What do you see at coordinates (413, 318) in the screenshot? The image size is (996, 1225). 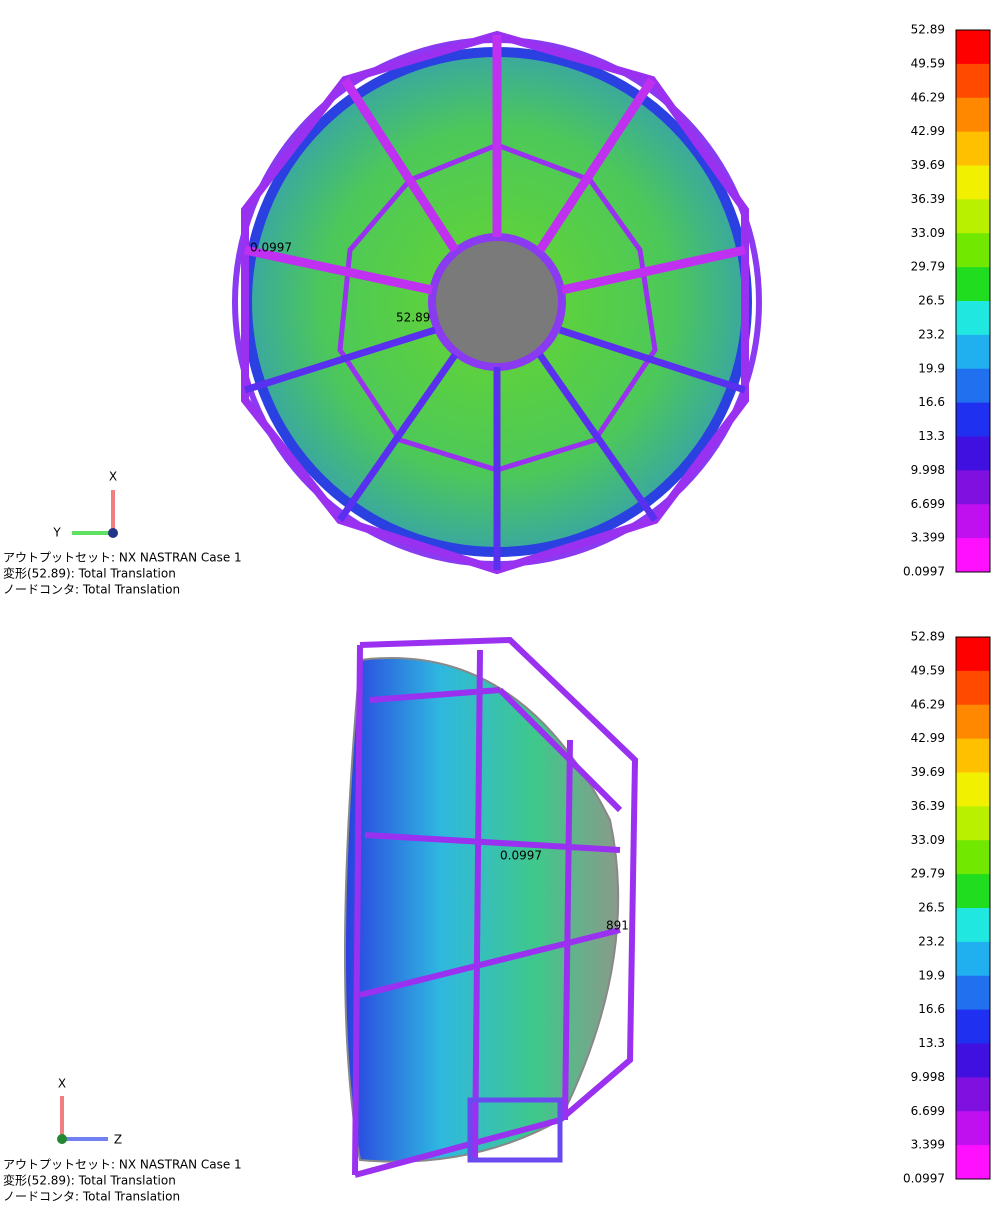 I see `probe-label: 52.89` at bounding box center [413, 318].